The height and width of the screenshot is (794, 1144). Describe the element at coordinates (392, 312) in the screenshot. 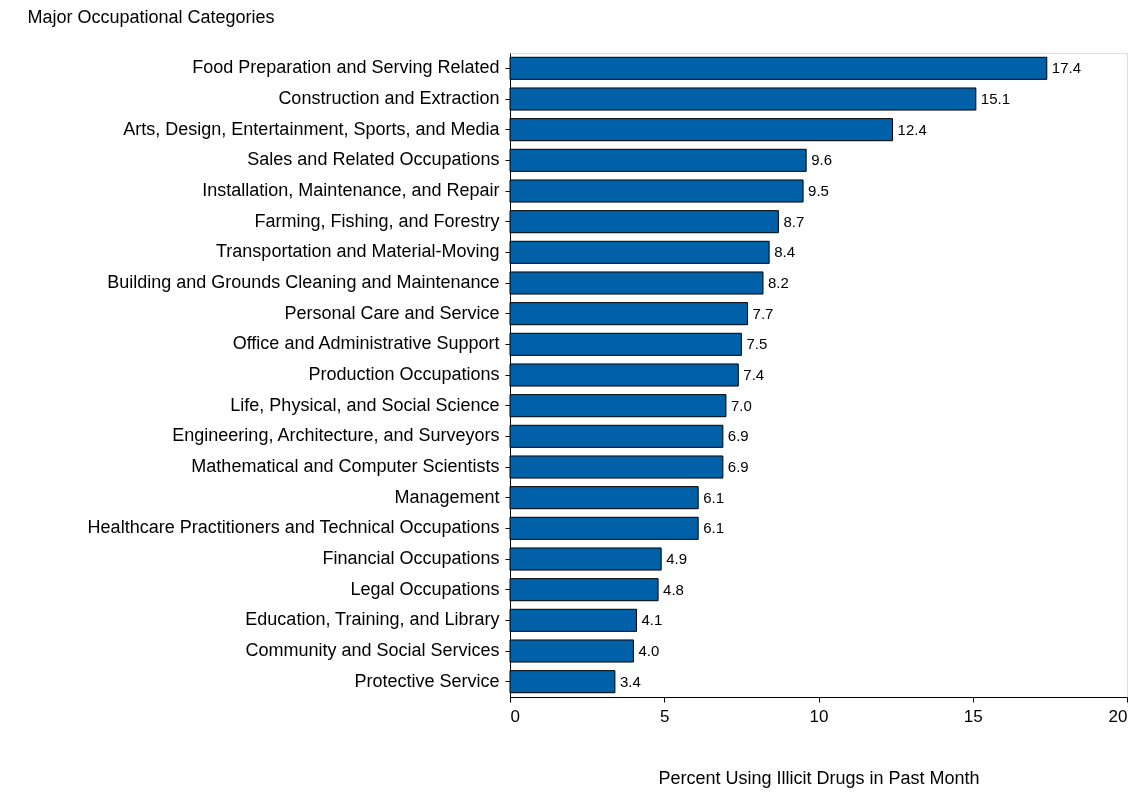

I see `y-tick-label: Personal Care and Service` at that location.